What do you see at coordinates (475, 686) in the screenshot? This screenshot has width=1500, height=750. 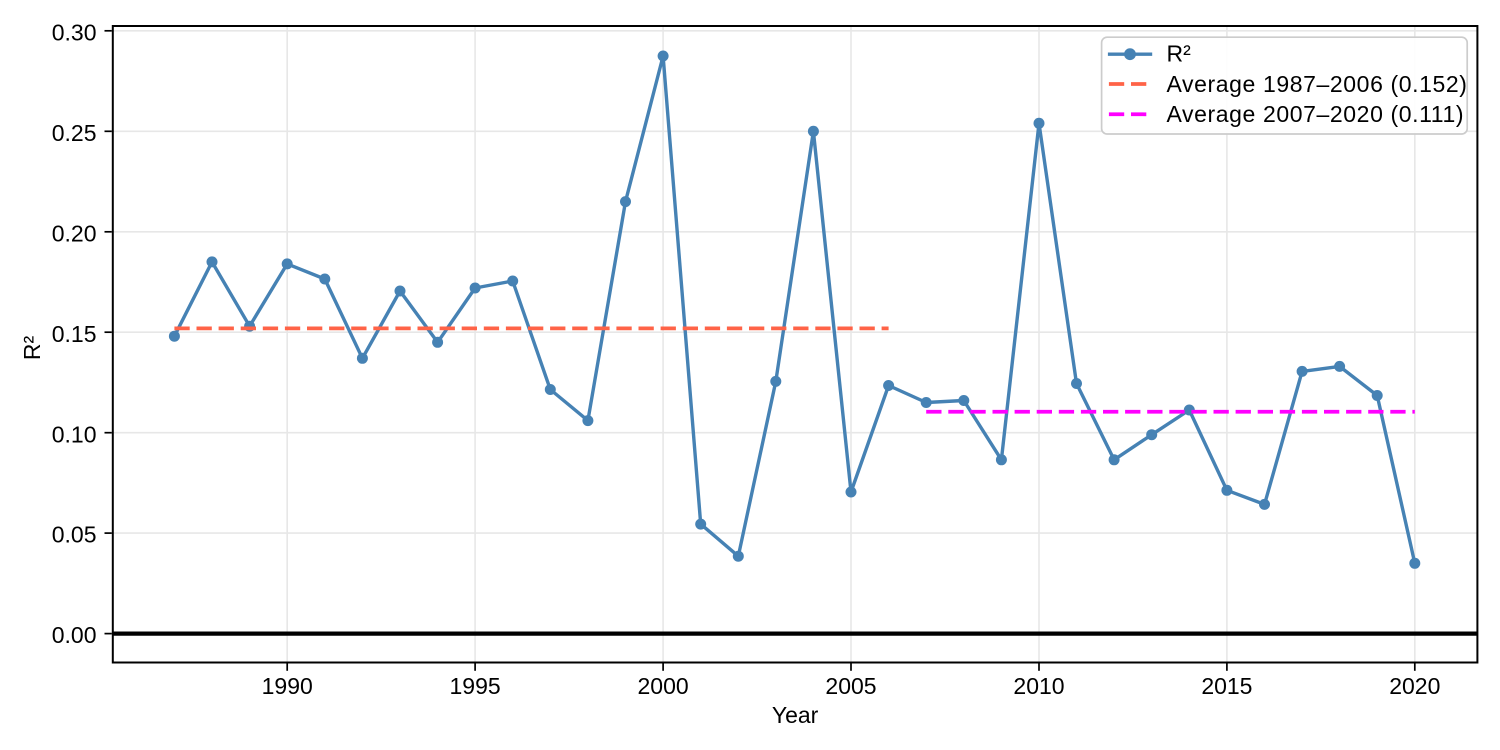 I see `svg-text: 1995` at bounding box center [475, 686].